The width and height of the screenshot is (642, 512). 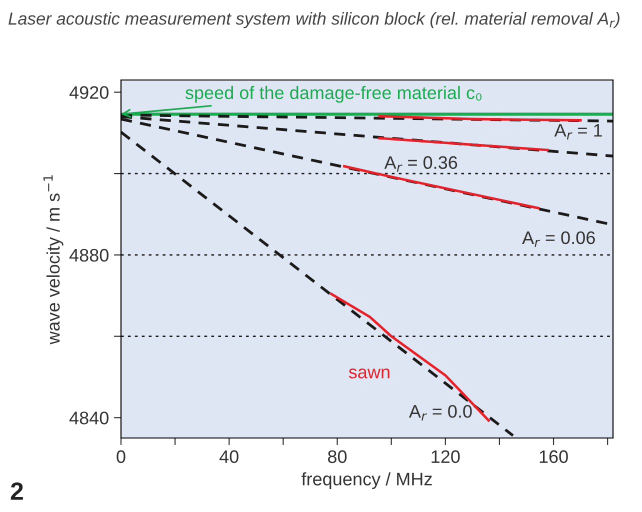 I want to click on y-tick-label: 4880, so click(x=88, y=255).